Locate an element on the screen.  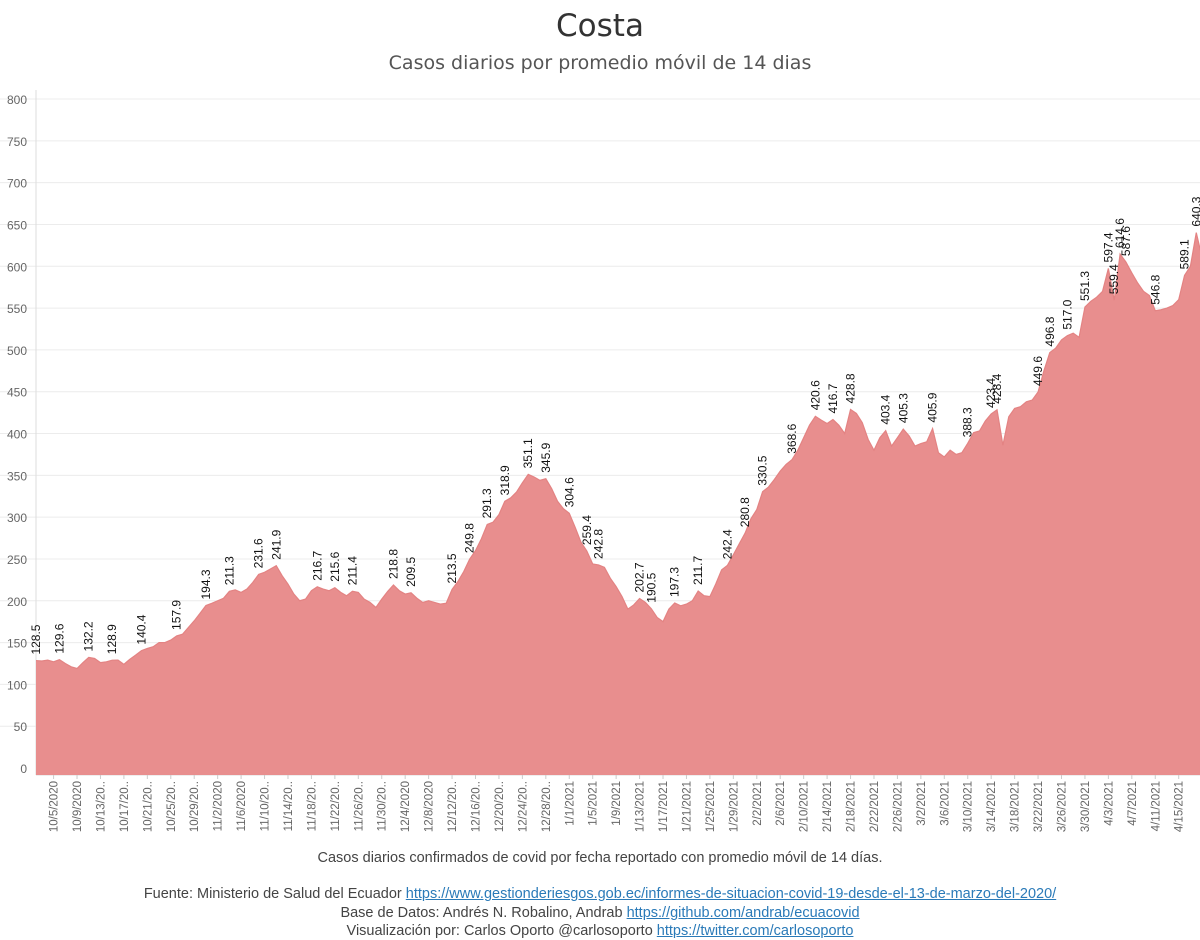
data-label: 259.4 is located at coordinates (587, 530).